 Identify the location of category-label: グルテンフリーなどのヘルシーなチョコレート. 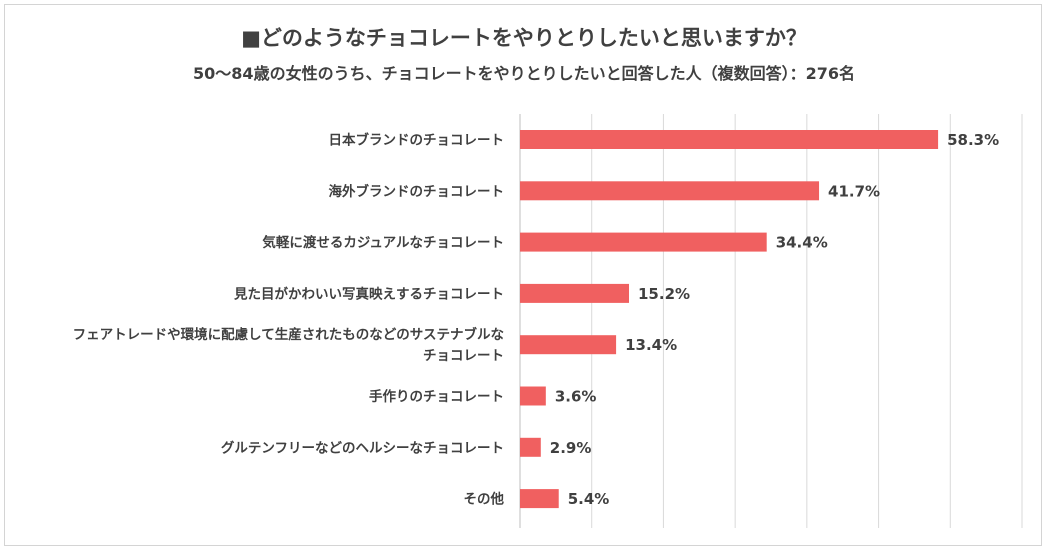
(362, 447).